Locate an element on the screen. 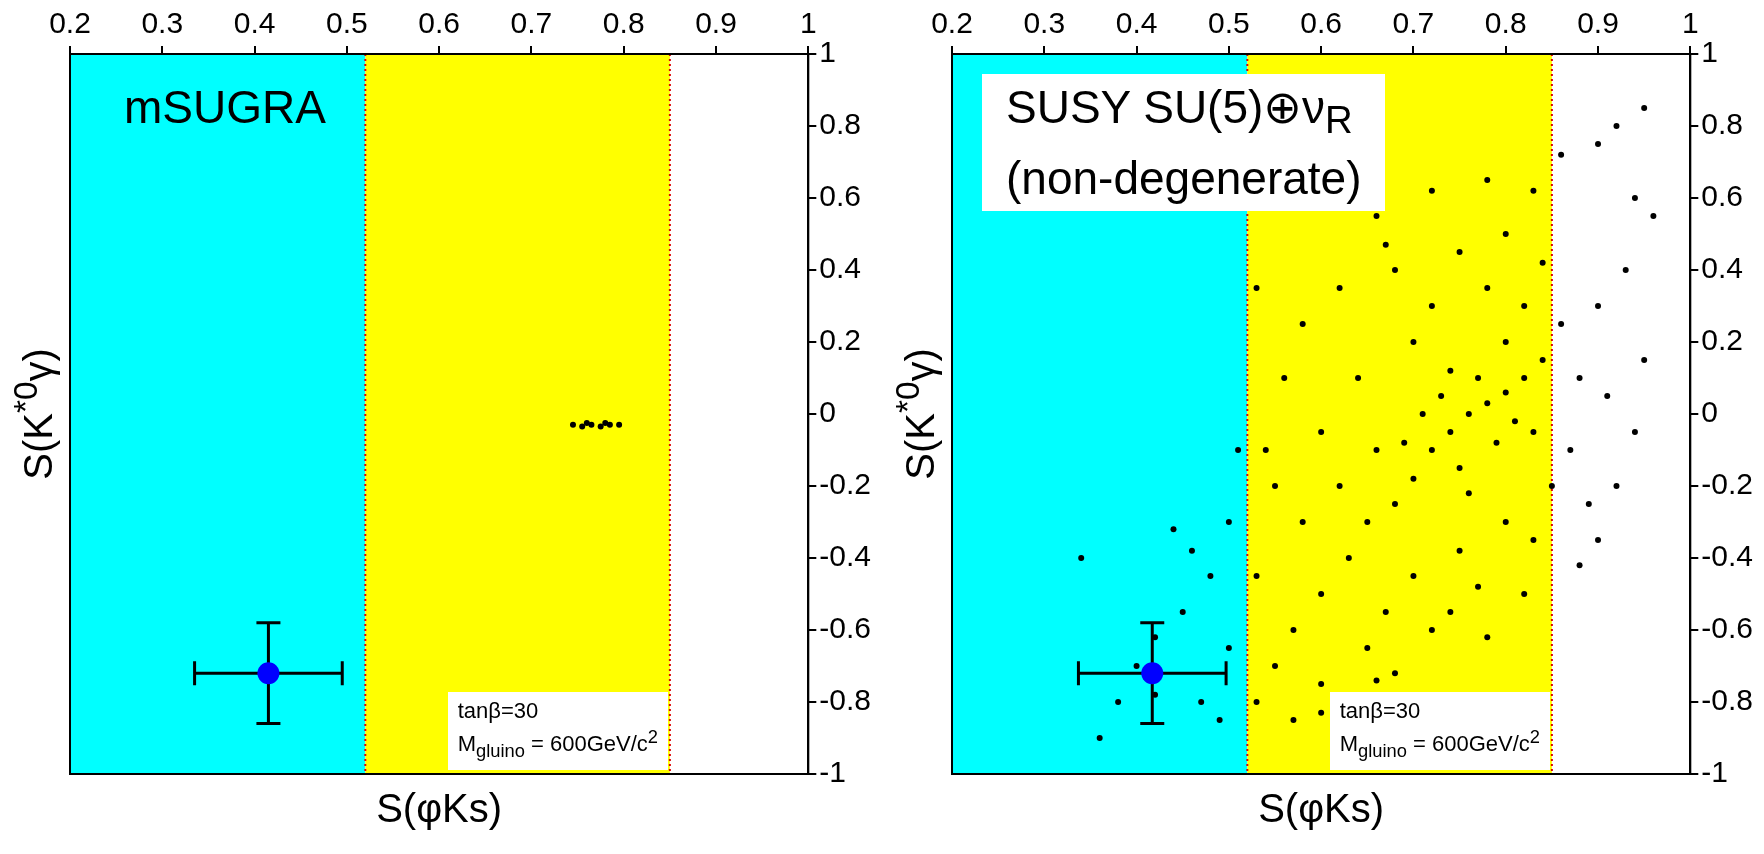 Image resolution: width=1764 pixels, height=854 pixels. text: SUSY SU(5)⊕ν$_{R}$ is located at coordinates (1180, 112).